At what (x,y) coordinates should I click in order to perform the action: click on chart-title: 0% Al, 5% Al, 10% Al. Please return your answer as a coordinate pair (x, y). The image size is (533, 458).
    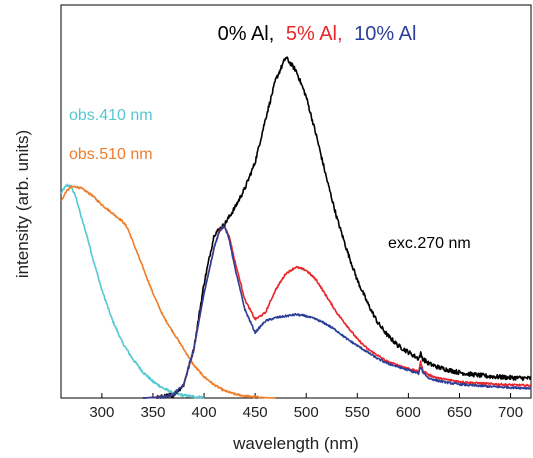
    Looking at the image, I should click on (317, 34).